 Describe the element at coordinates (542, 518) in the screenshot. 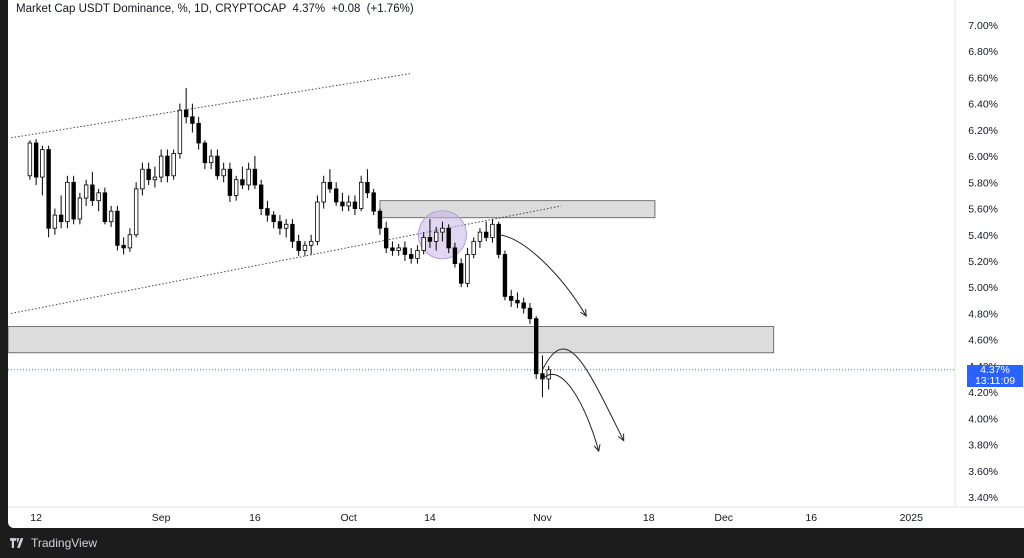

I see `x-tick-label: Nov` at that location.